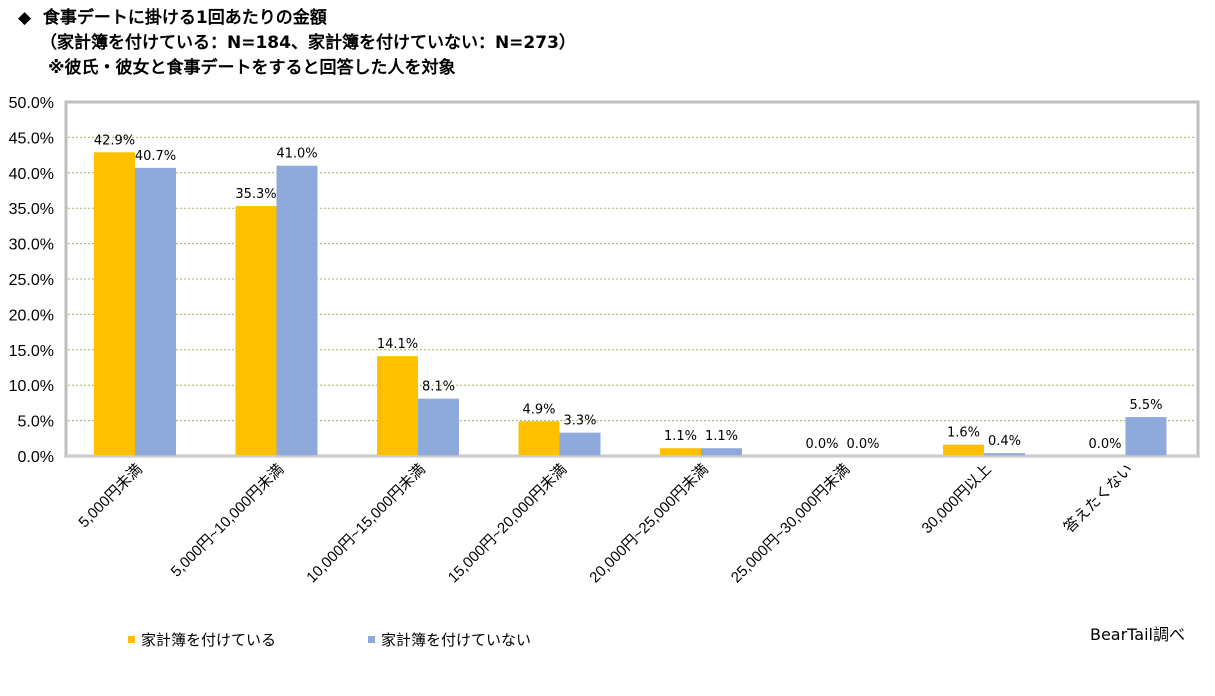 This screenshot has height=696, width=1215. I want to click on y-tick-label: 30.0%, so click(31, 245).